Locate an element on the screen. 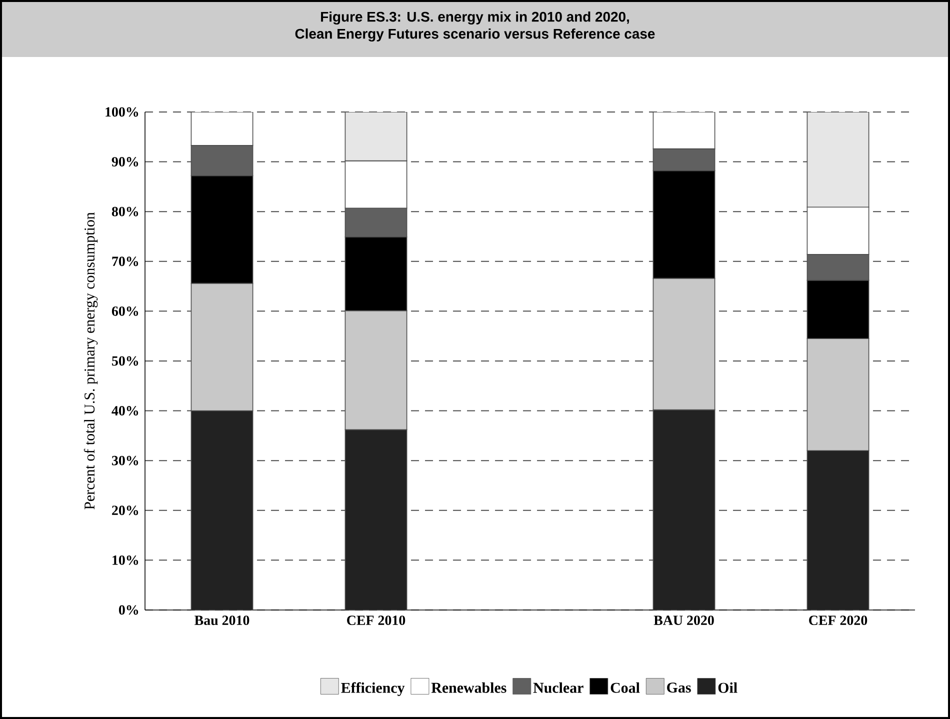  x-tick-label: Bau 2010 is located at coordinates (222, 621).